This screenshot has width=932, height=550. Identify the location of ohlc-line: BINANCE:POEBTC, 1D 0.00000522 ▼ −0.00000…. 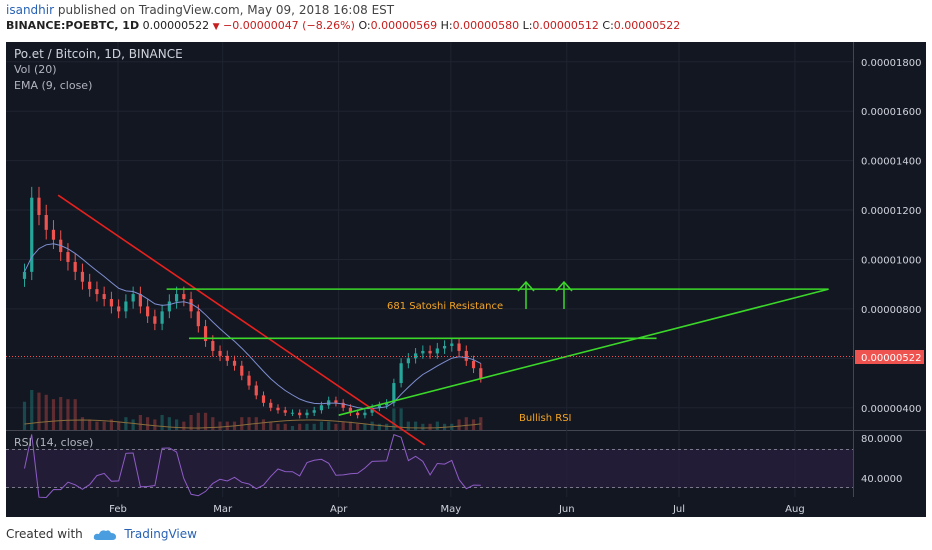
(343, 25).